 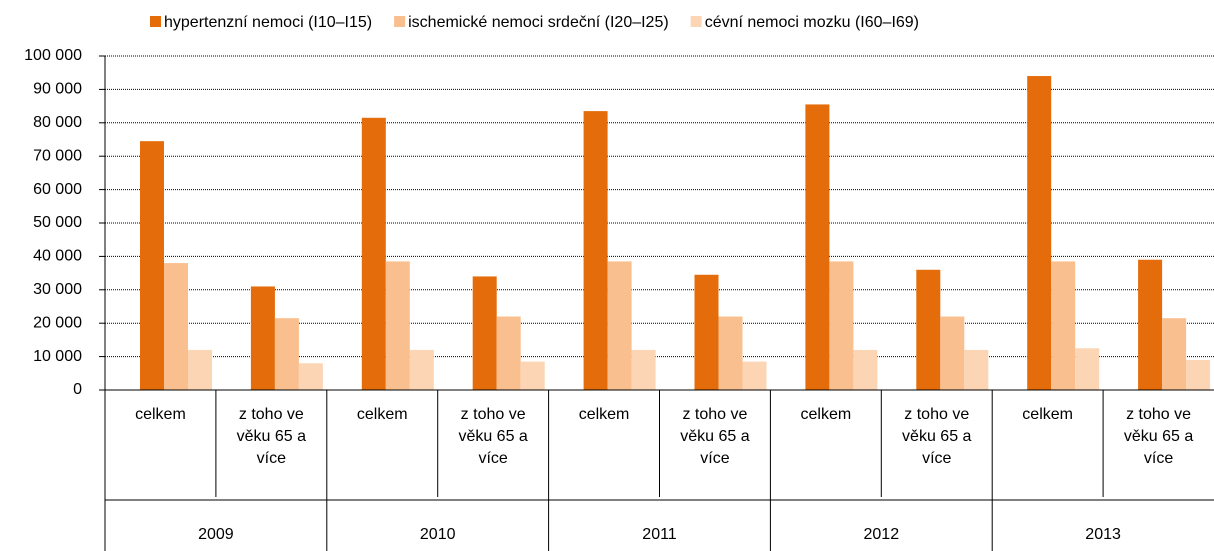 What do you see at coordinates (57, 356) in the screenshot?
I see `y-tick-label: 10 000` at bounding box center [57, 356].